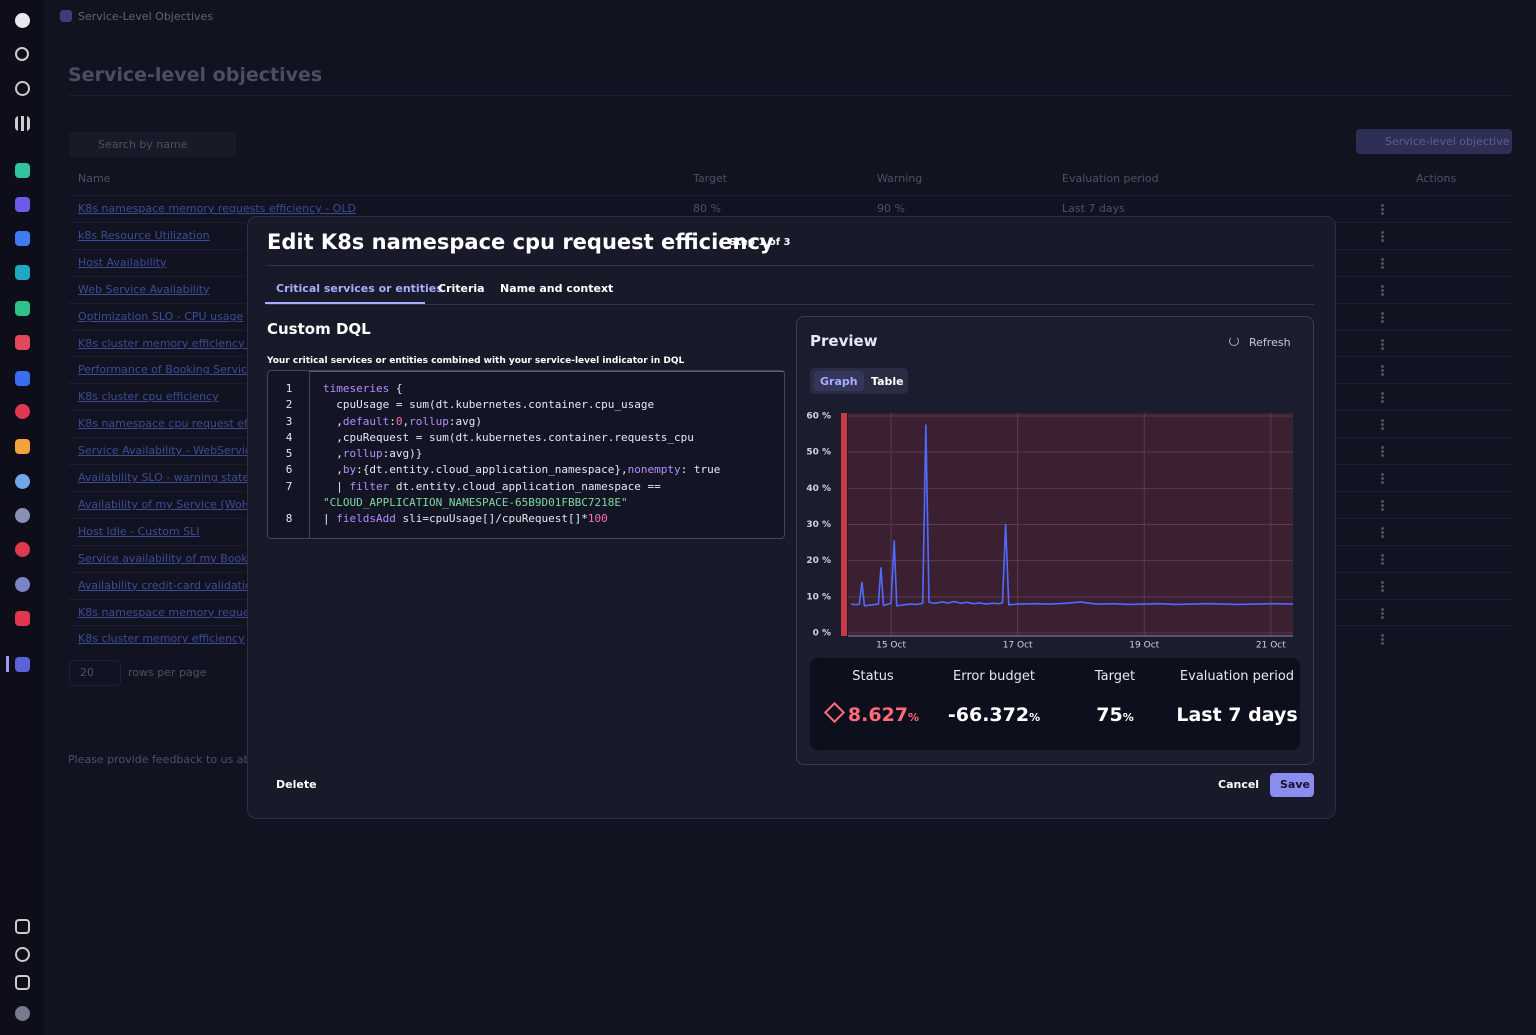 The width and height of the screenshot is (1536, 1035). I want to click on slo-name: k8s Resource Utilization, so click(144, 235).